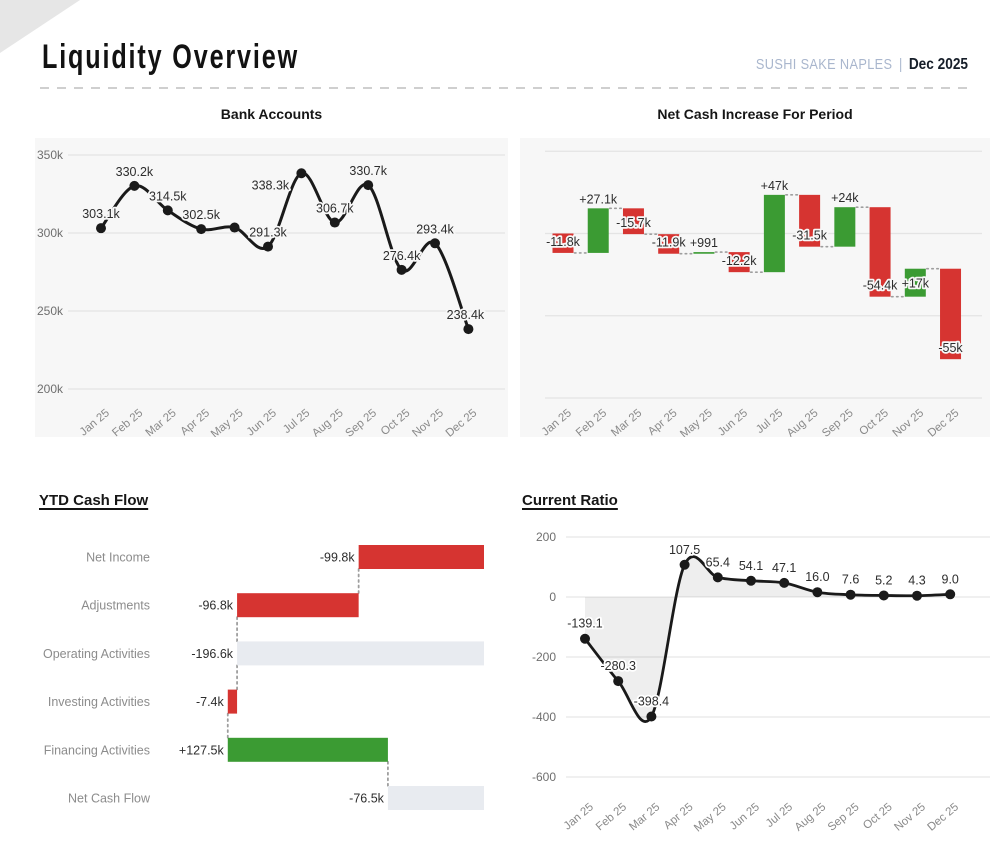 The width and height of the screenshot is (1008, 863). What do you see at coordinates (824, 65) in the screenshot?
I see `company-name: SUSHI SAKE NAPLES` at bounding box center [824, 65].